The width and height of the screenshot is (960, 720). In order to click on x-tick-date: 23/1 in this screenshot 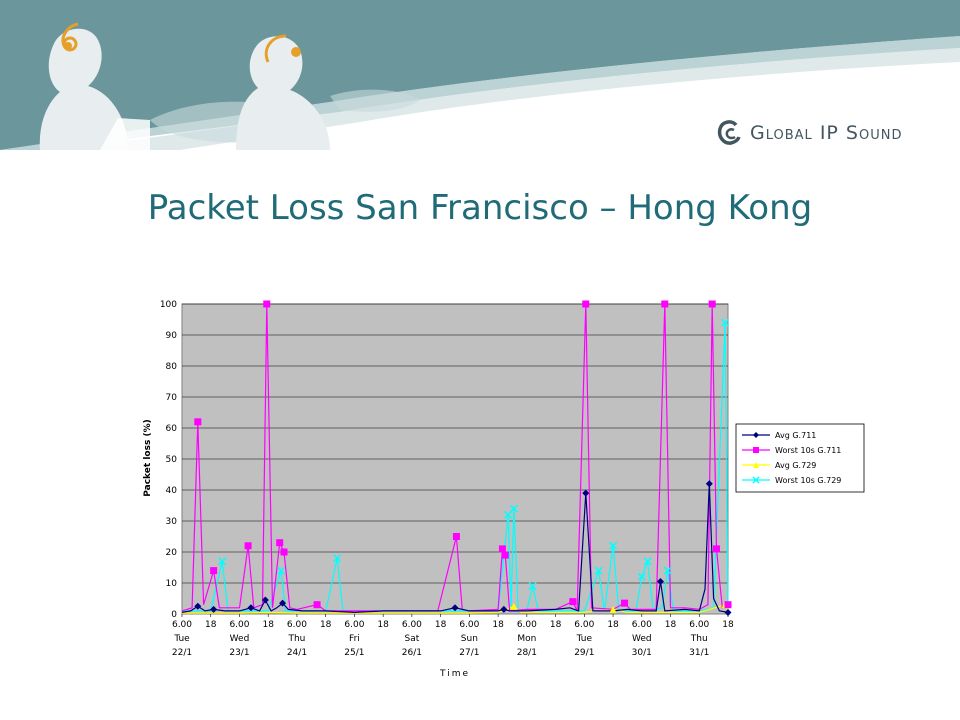, I will do `click(239, 653)`.